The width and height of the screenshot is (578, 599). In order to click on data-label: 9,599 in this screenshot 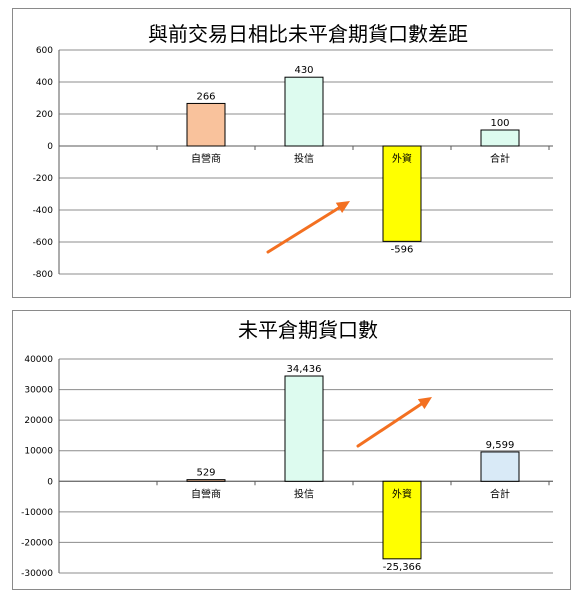, I will do `click(500, 445)`.